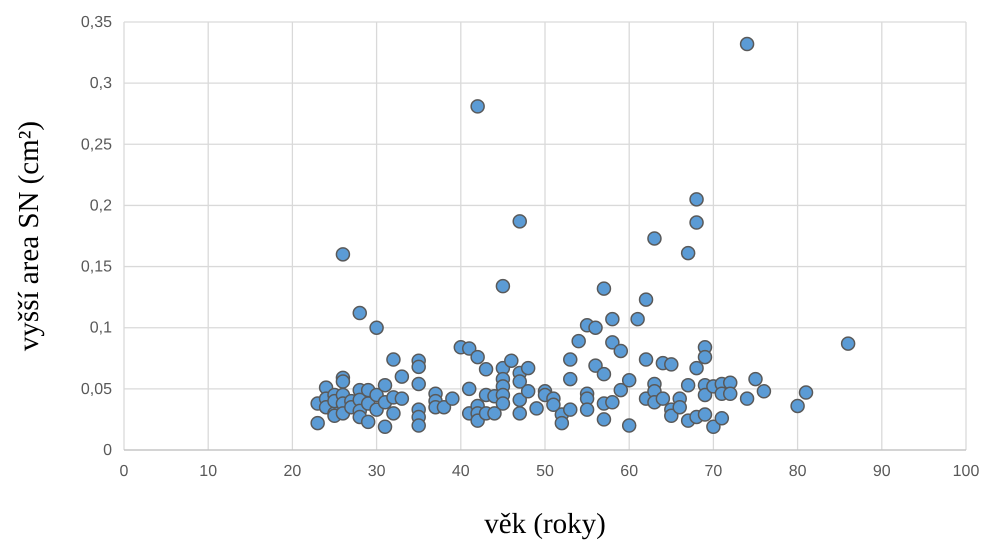  What do you see at coordinates (629, 471) in the screenshot?
I see `x-tick-label: 60` at bounding box center [629, 471].